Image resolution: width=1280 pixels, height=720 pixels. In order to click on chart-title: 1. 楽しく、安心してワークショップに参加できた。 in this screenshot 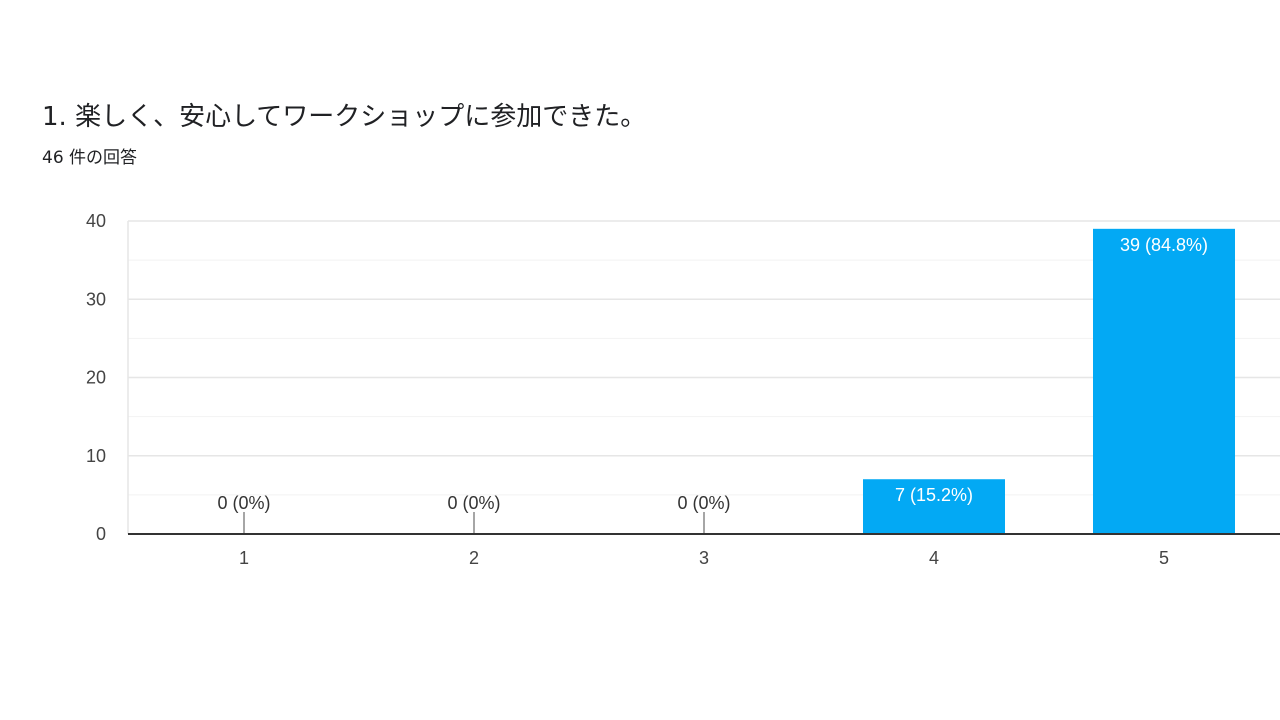, I will do `click(344, 117)`.